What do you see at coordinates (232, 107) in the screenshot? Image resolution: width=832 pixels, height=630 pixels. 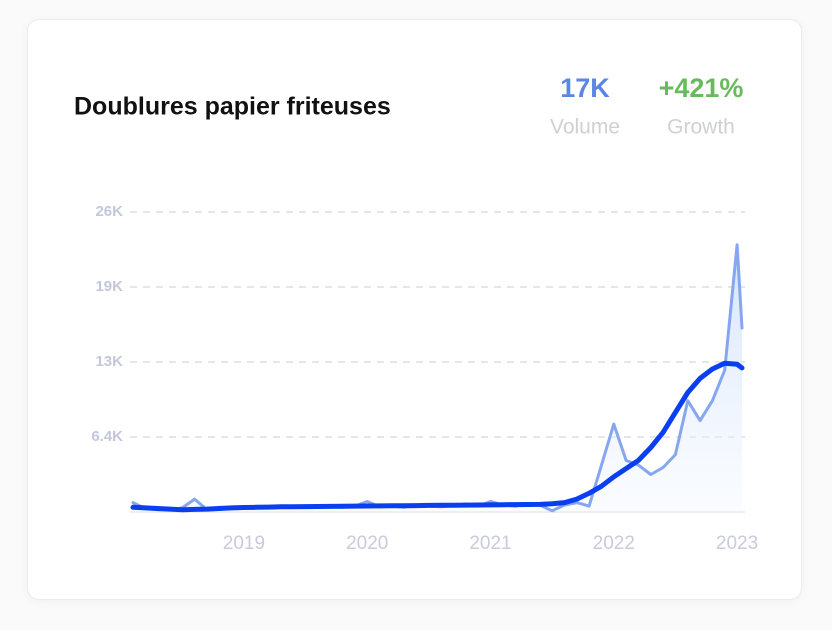 I see `chart-title: Doublures papier friteuses` at bounding box center [232, 107].